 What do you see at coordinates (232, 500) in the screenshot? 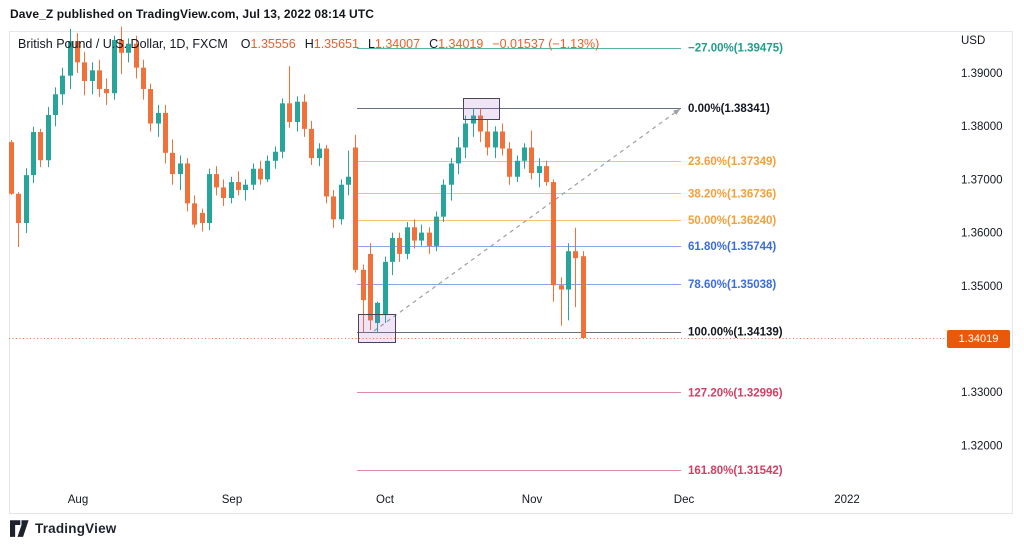
I see `time-axis-label-sep: Sep` at bounding box center [232, 500].